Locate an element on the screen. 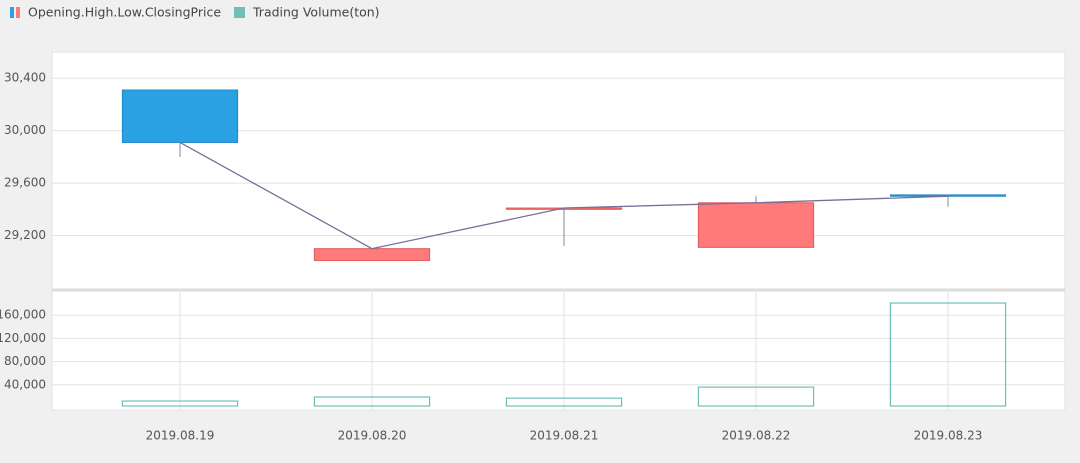  x-tick-label: 2019.08.19 is located at coordinates (180, 436).